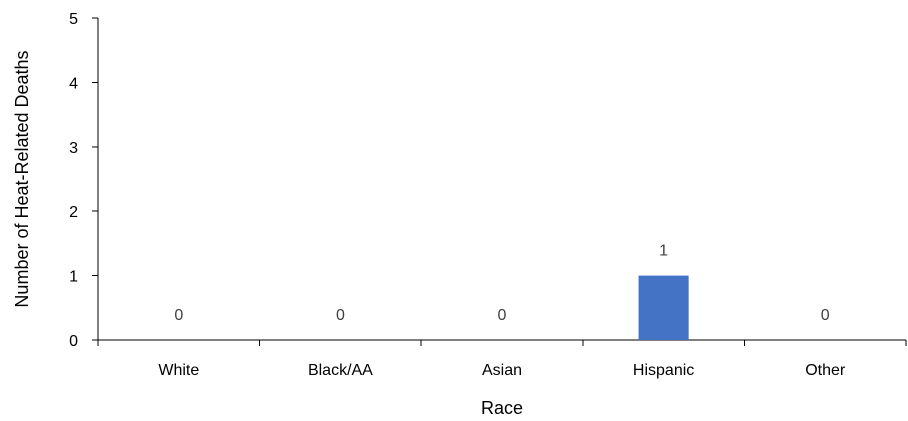 This screenshot has width=908, height=421. What do you see at coordinates (340, 370) in the screenshot?
I see `x-tick-label: Black/AA` at bounding box center [340, 370].